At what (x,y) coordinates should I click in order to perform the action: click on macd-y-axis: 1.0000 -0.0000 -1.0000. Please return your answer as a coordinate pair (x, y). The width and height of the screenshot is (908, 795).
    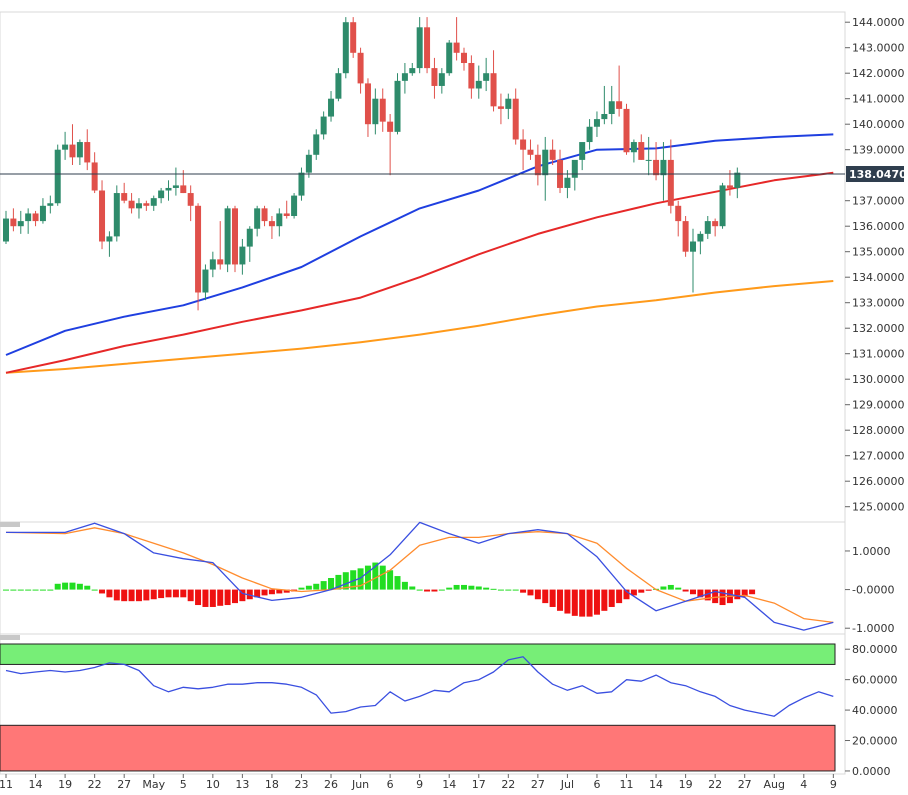
    Looking at the image, I should click on (869, 590).